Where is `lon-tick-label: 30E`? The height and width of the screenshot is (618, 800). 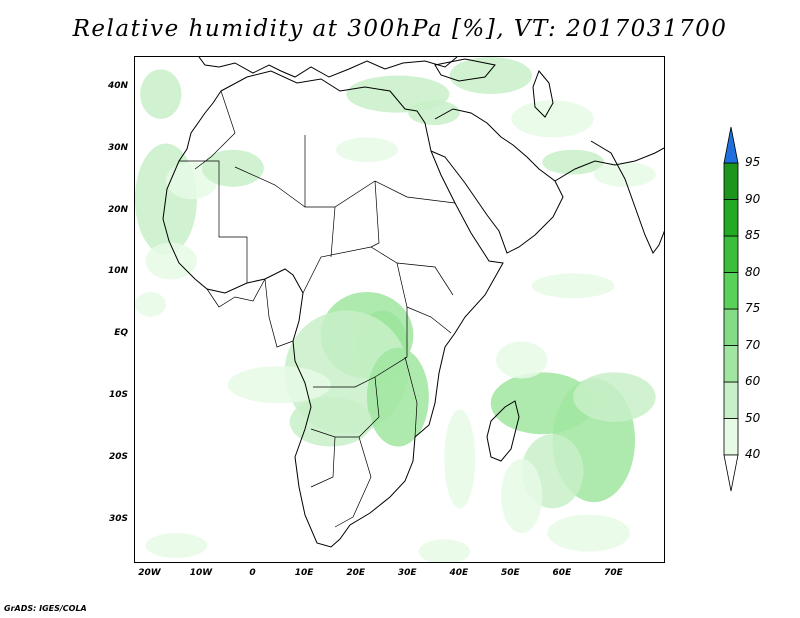
lon-tick-label: 30E is located at coordinates (407, 573).